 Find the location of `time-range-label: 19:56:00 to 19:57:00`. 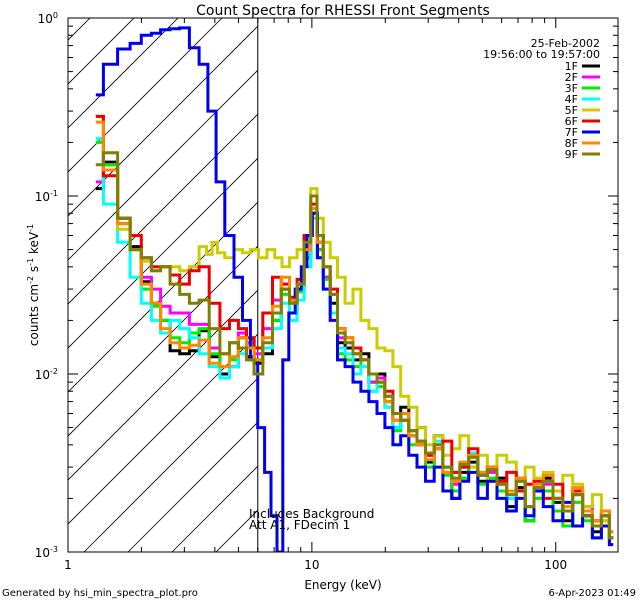

time-range-label: 19:56:00 to 19:57:00 is located at coordinates (541, 54).